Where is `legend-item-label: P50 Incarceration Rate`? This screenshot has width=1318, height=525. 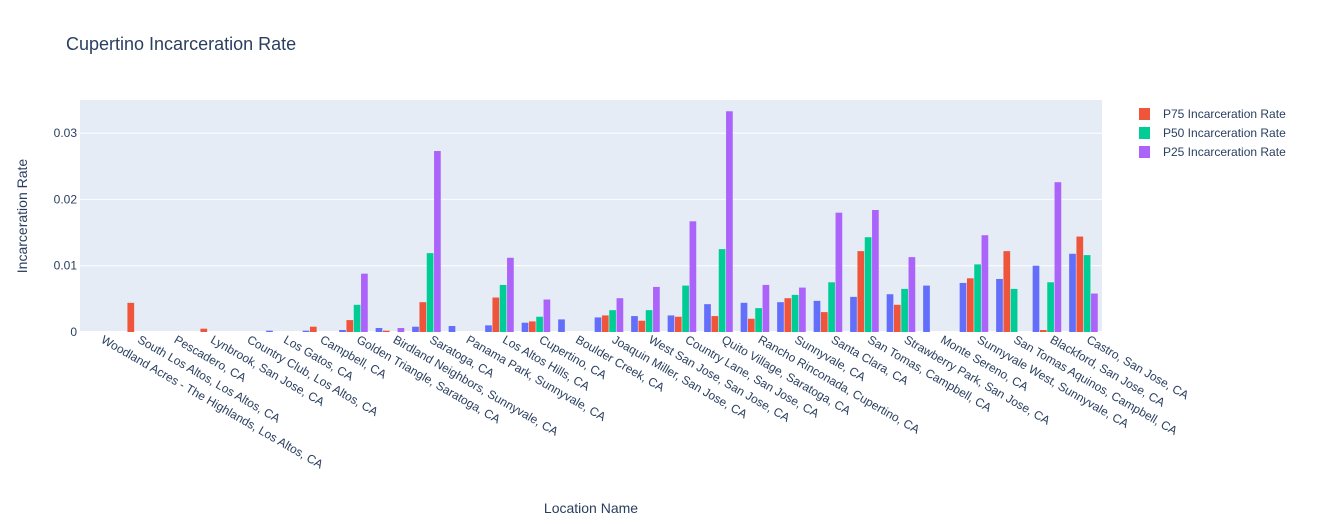 legend-item-label: P50 Incarceration Rate is located at coordinates (1224, 133).